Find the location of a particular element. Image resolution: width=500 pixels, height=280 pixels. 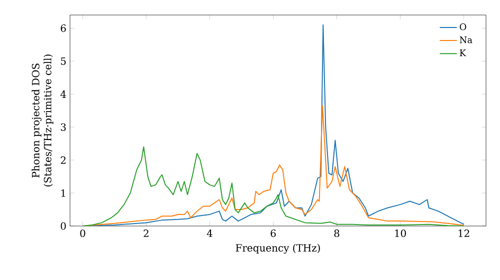

x-tick-label: 6 is located at coordinates (273, 234).